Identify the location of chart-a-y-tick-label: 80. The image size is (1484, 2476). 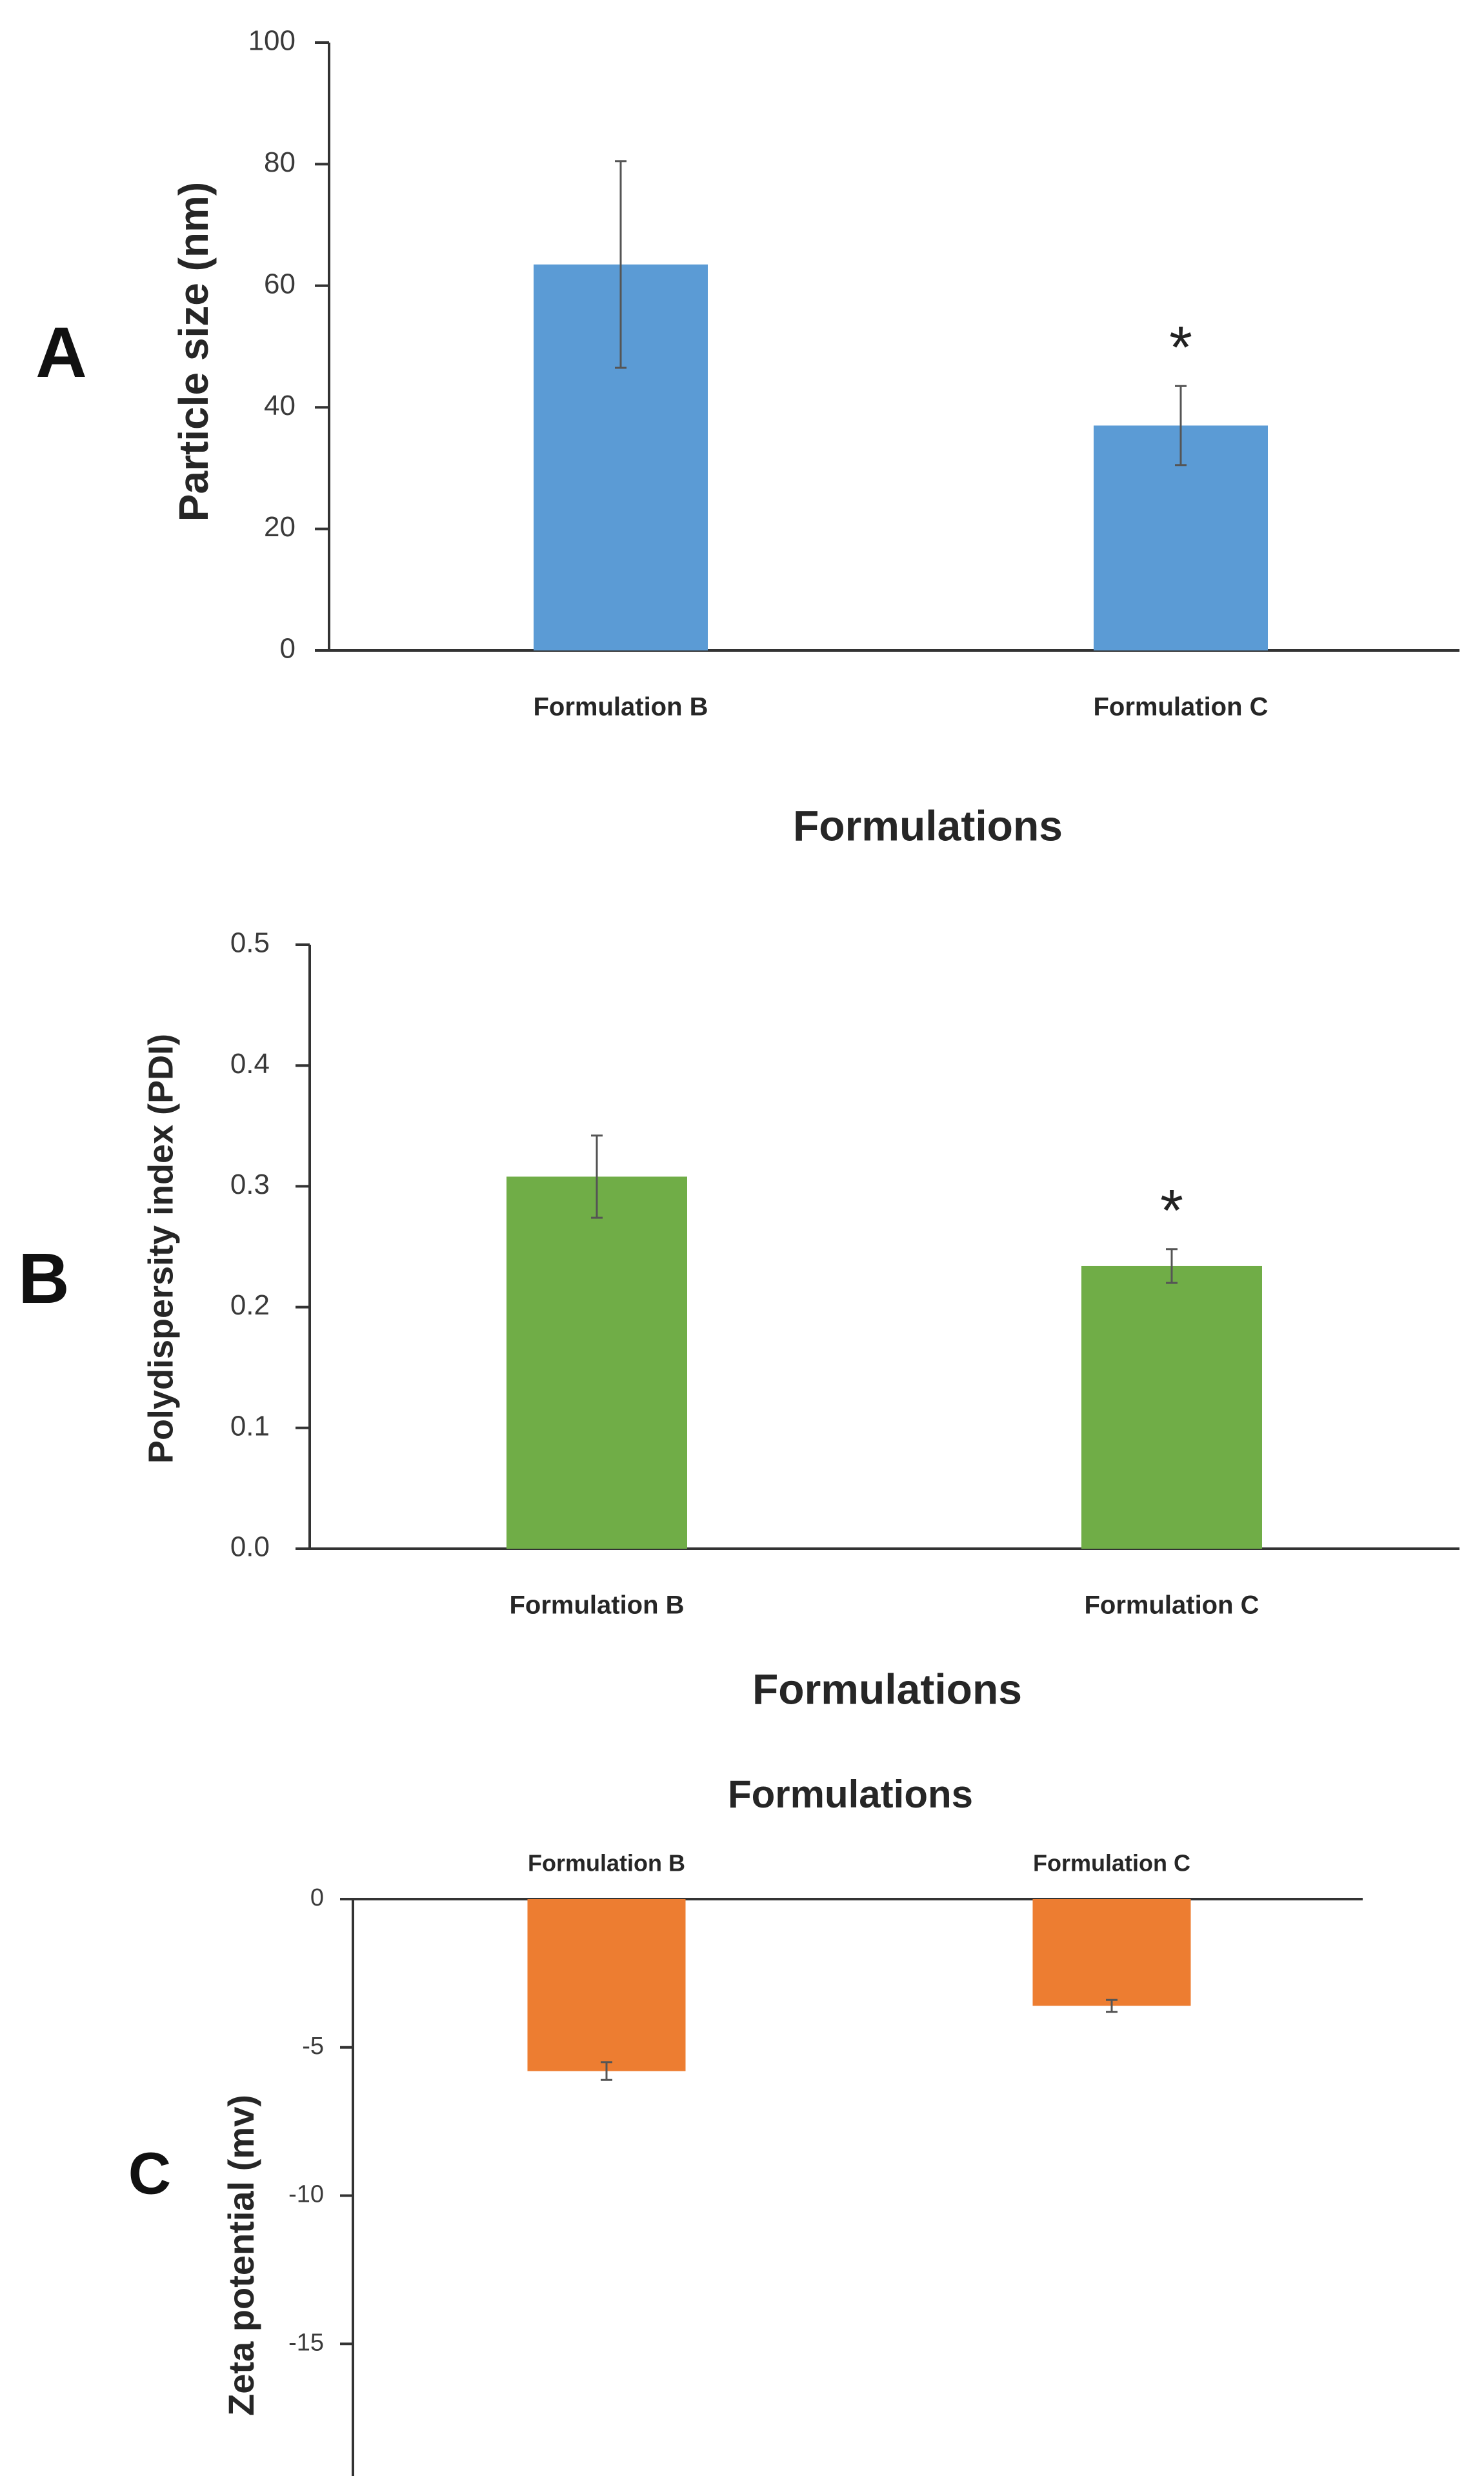
(280, 162).